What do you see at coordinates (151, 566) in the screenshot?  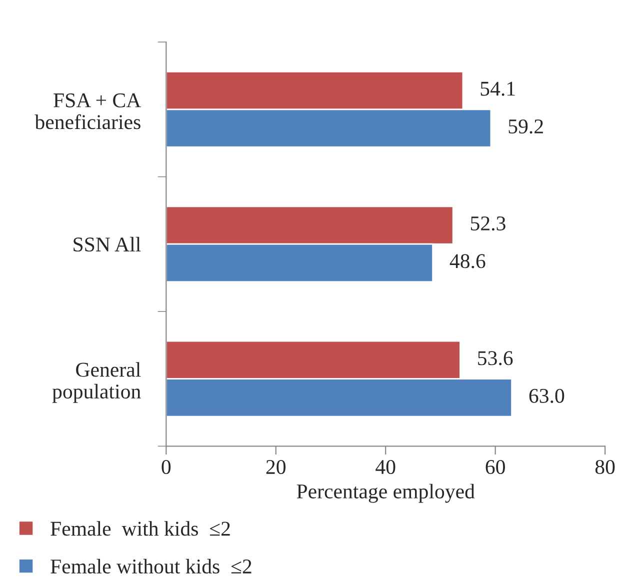 I see `legend-label: Female without kids ≤2` at bounding box center [151, 566].